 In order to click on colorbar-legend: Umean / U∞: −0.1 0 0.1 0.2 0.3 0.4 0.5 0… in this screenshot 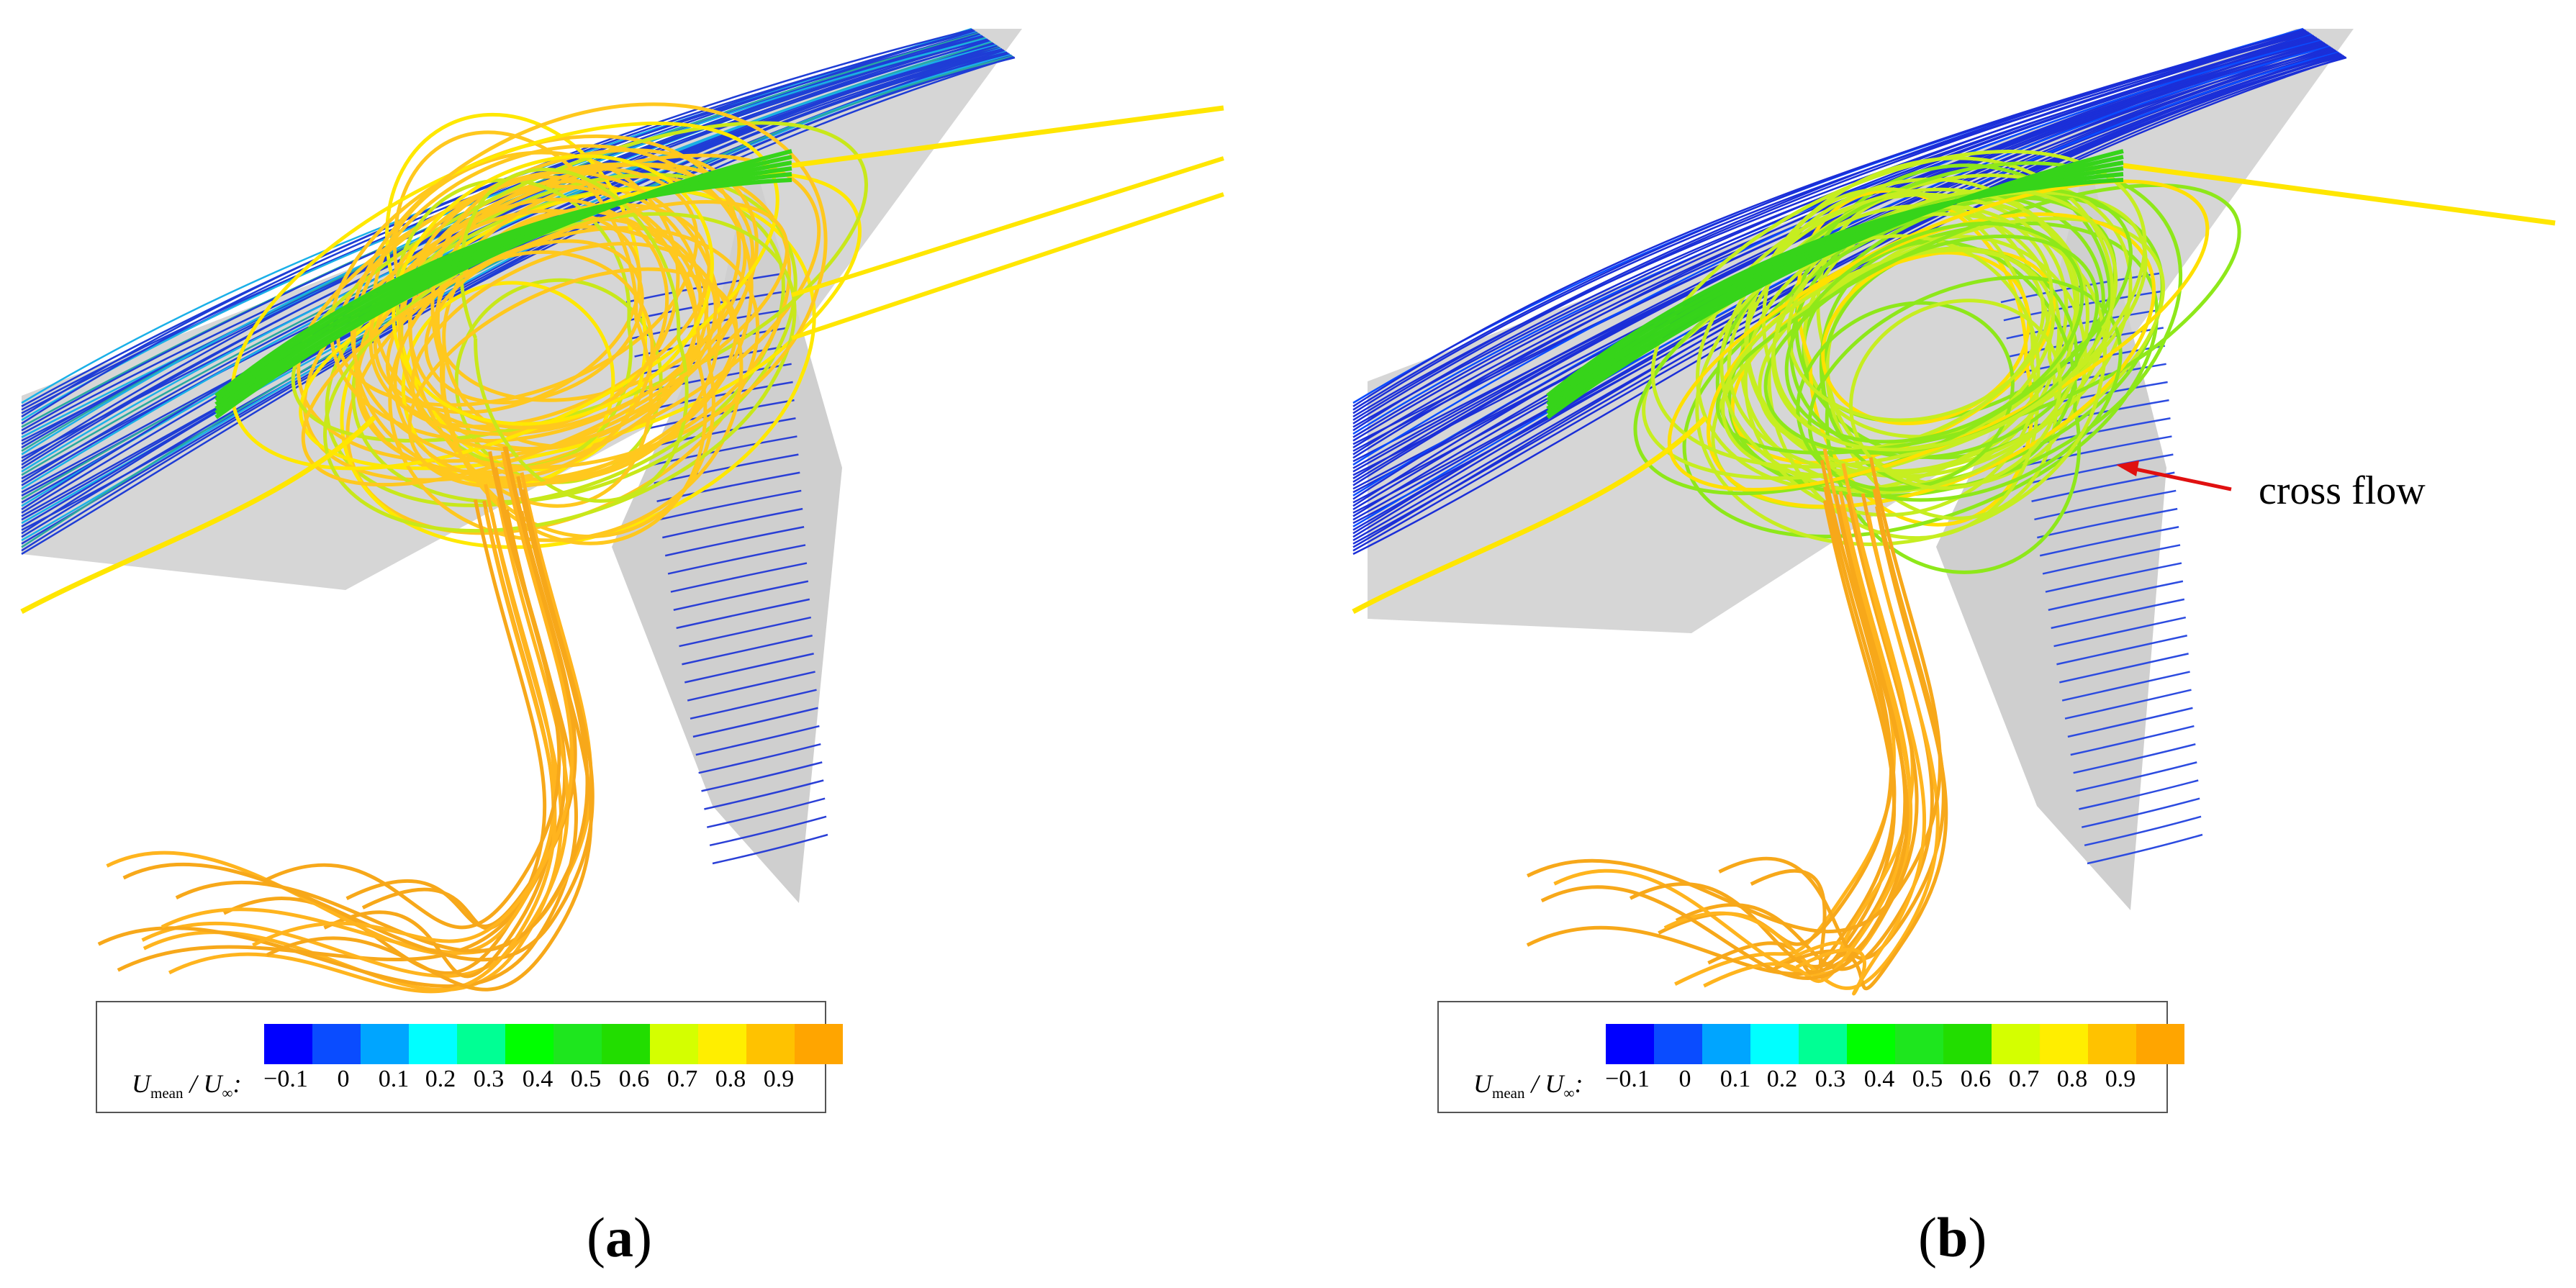, I will do `click(470, 1057)`.